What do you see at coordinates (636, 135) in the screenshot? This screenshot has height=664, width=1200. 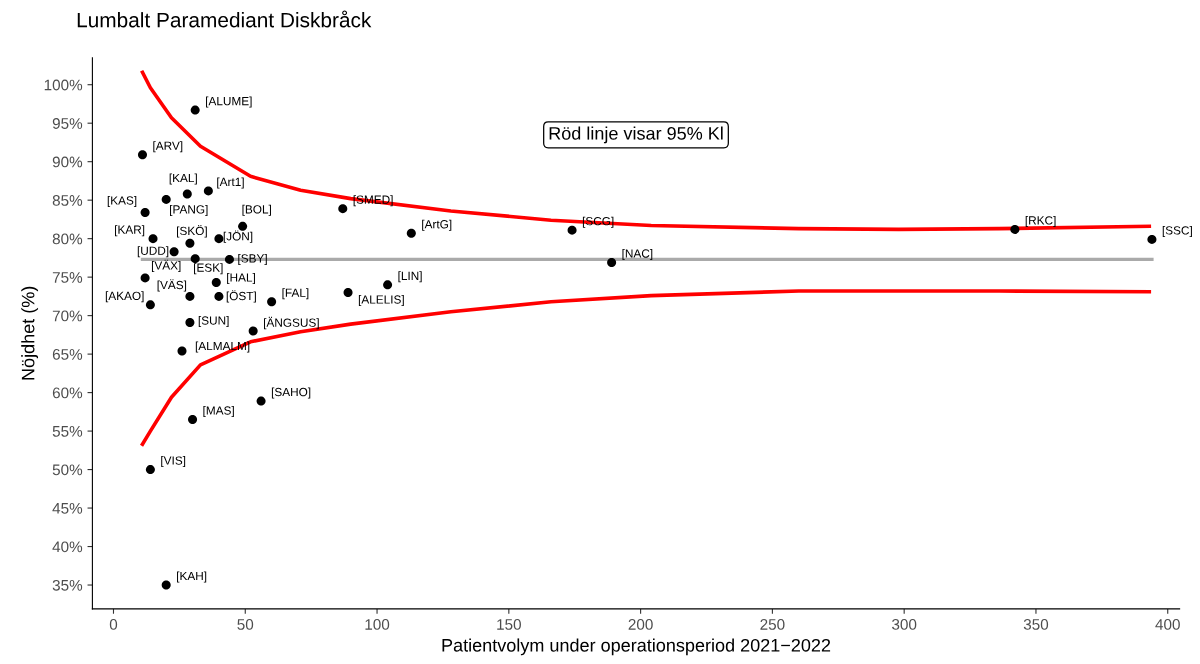 I see `annotation: Röd linje visar 95% Kl` at bounding box center [636, 135].